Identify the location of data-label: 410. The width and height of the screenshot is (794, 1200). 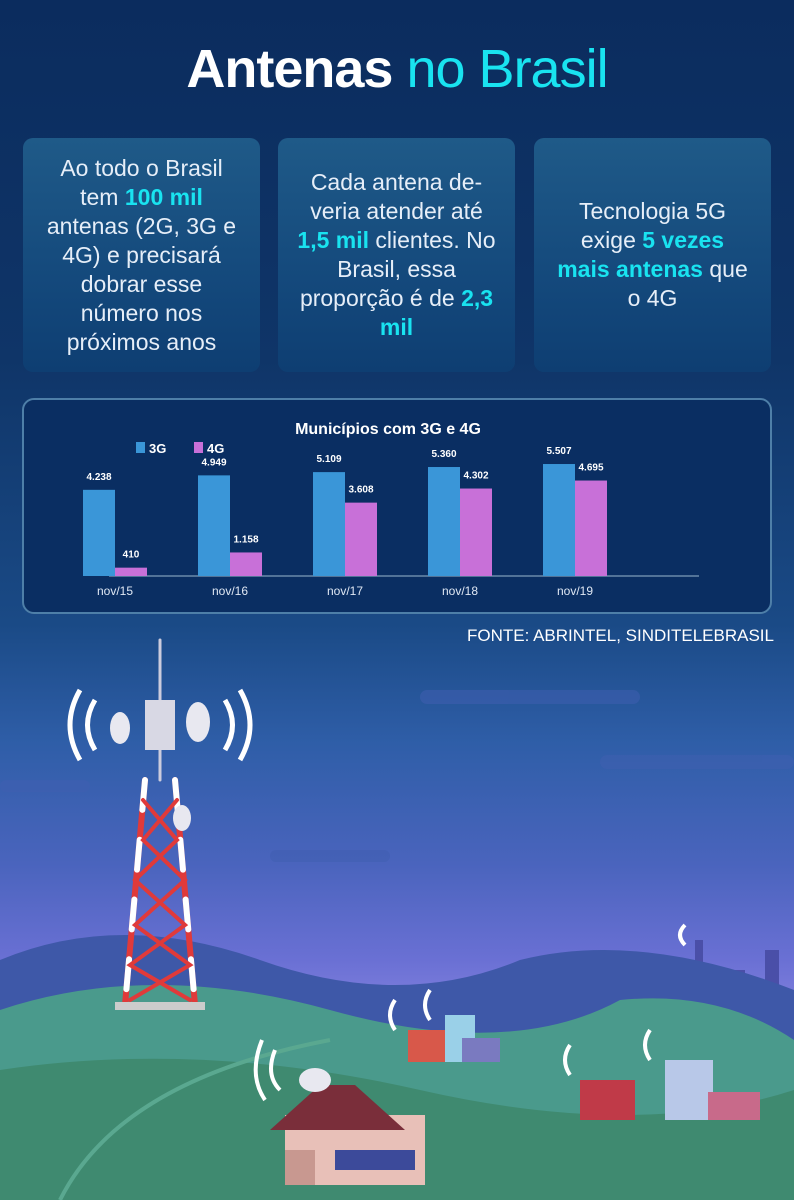
(131, 555).